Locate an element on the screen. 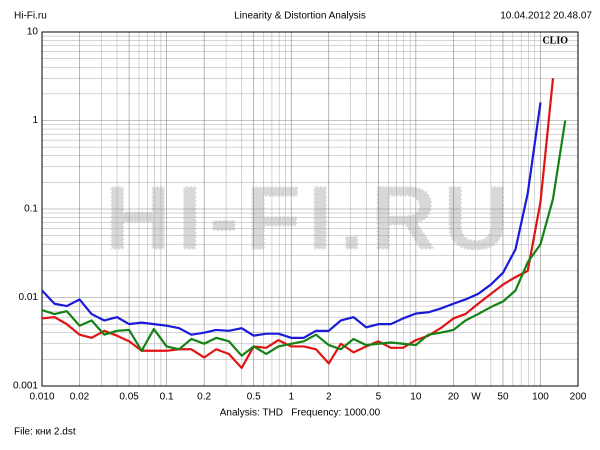  analysis-info: Analysis: THD Frequency: 1000.00 is located at coordinates (300, 413).